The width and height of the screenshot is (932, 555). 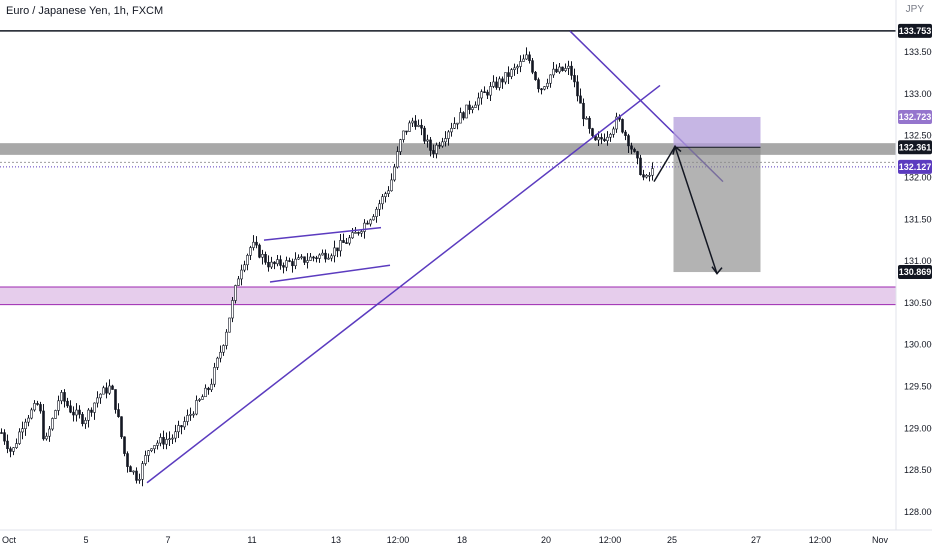 What do you see at coordinates (717, 132) in the screenshot?
I see `stop-zone-box` at bounding box center [717, 132].